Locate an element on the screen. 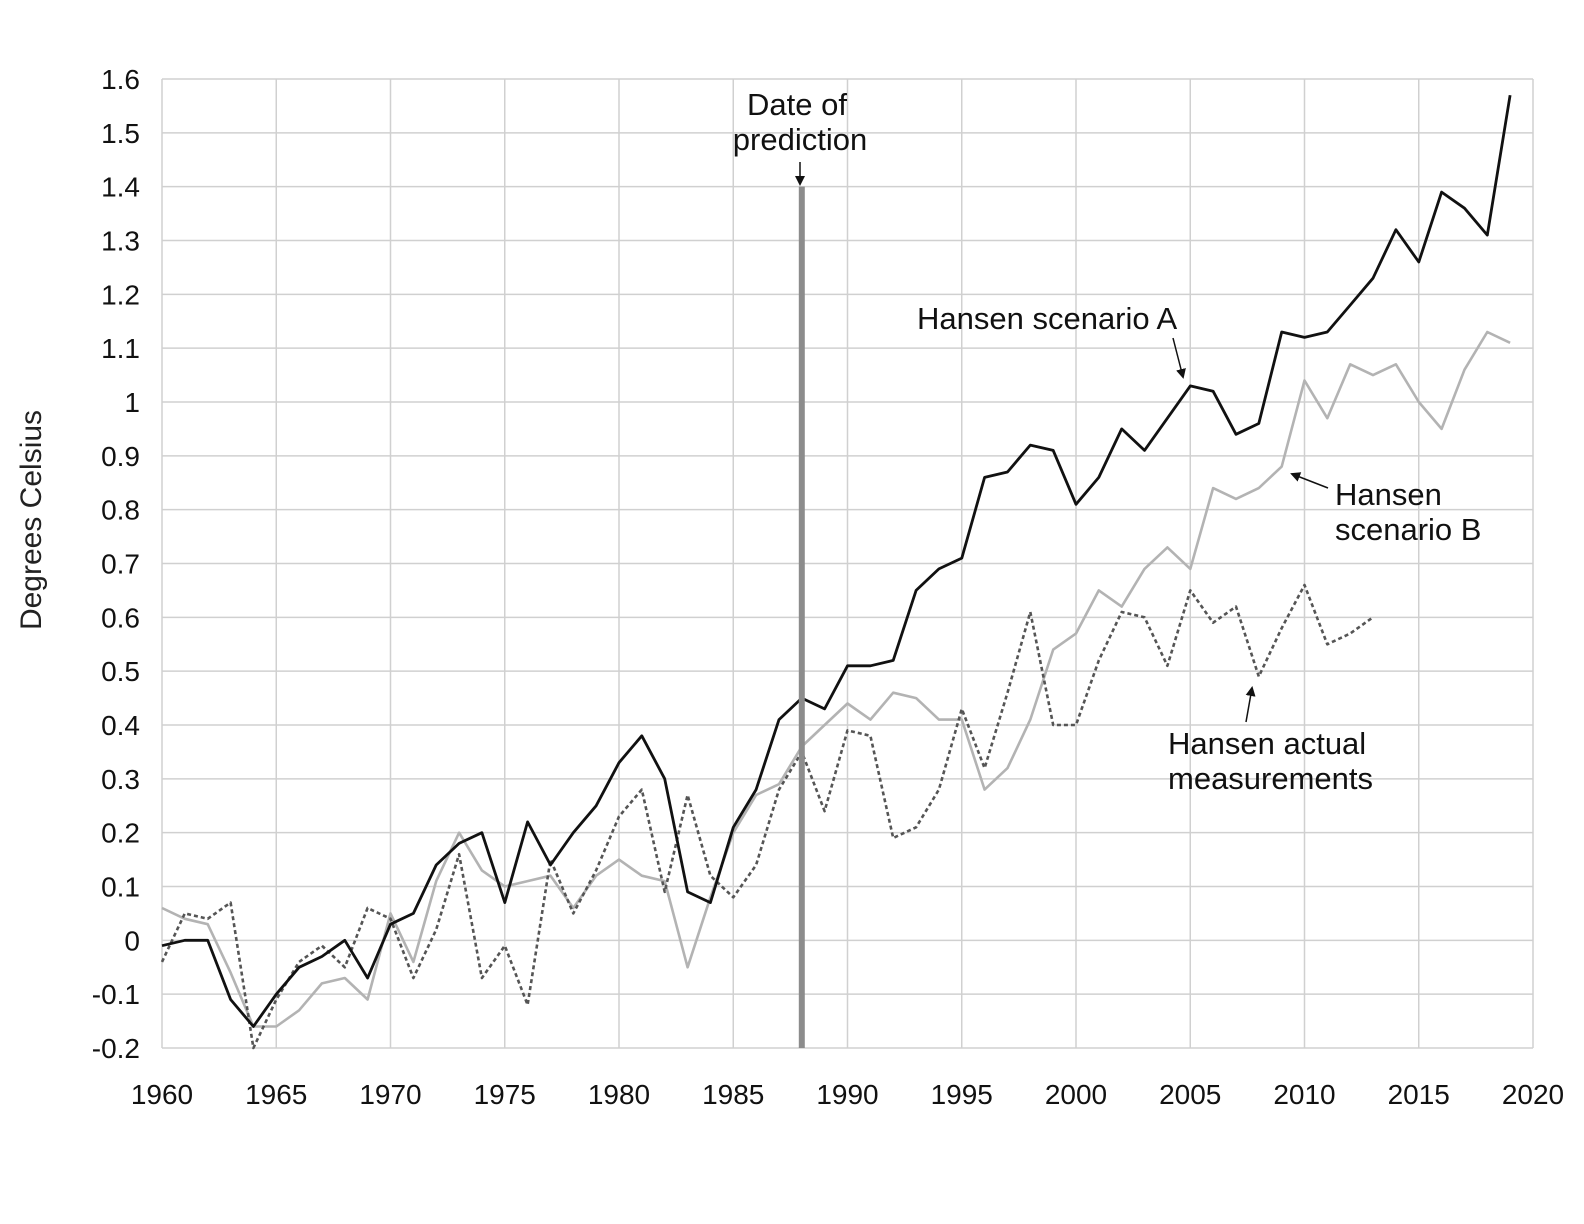  y-tick-label: 0.6 is located at coordinates (120, 617).